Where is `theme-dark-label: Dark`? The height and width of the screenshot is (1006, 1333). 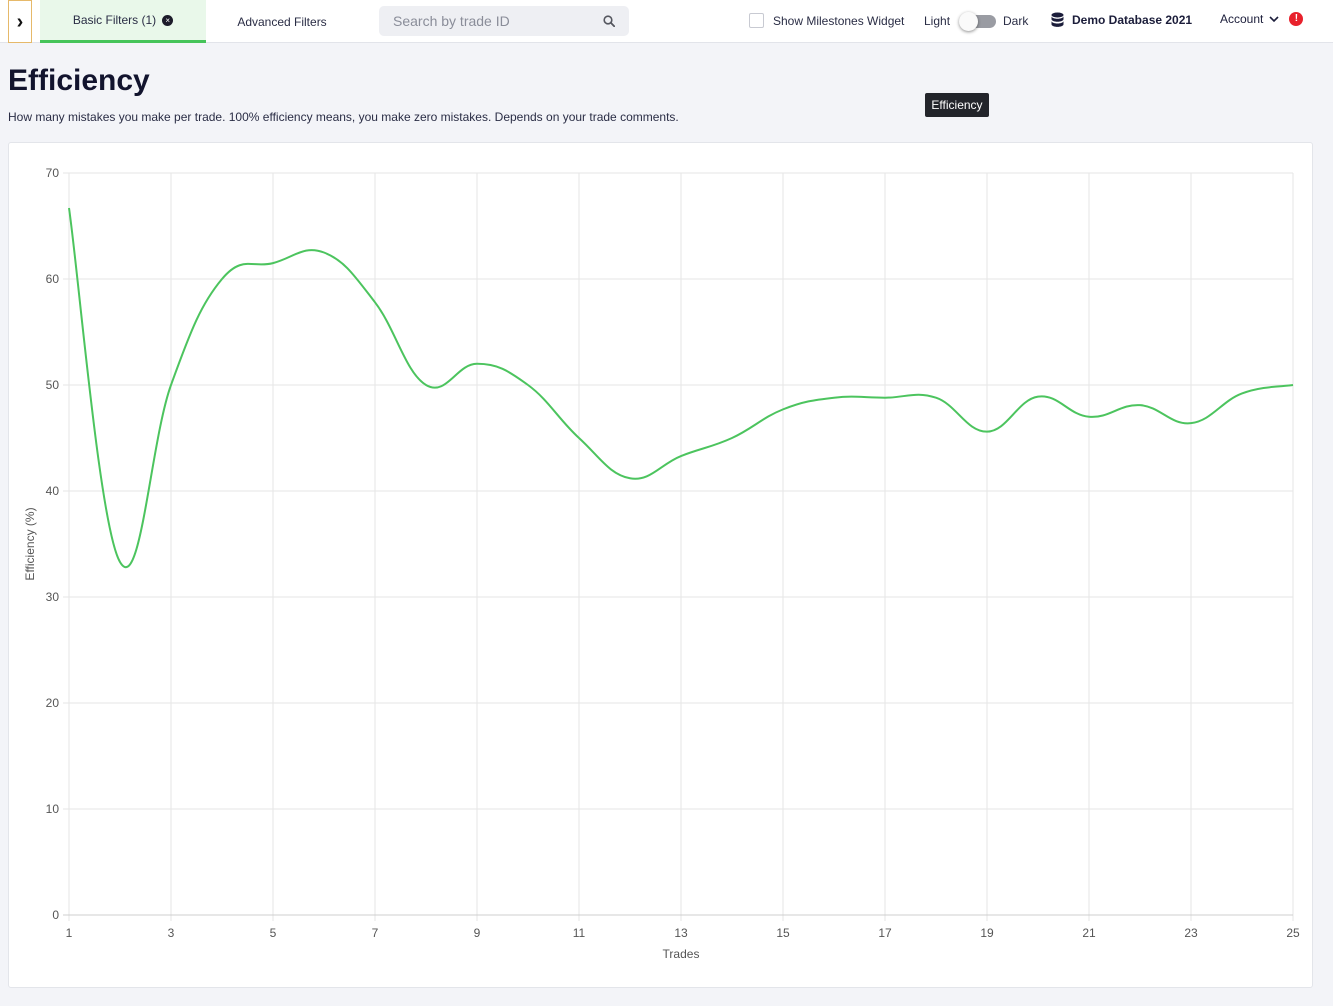 theme-dark-label: Dark is located at coordinates (1016, 21).